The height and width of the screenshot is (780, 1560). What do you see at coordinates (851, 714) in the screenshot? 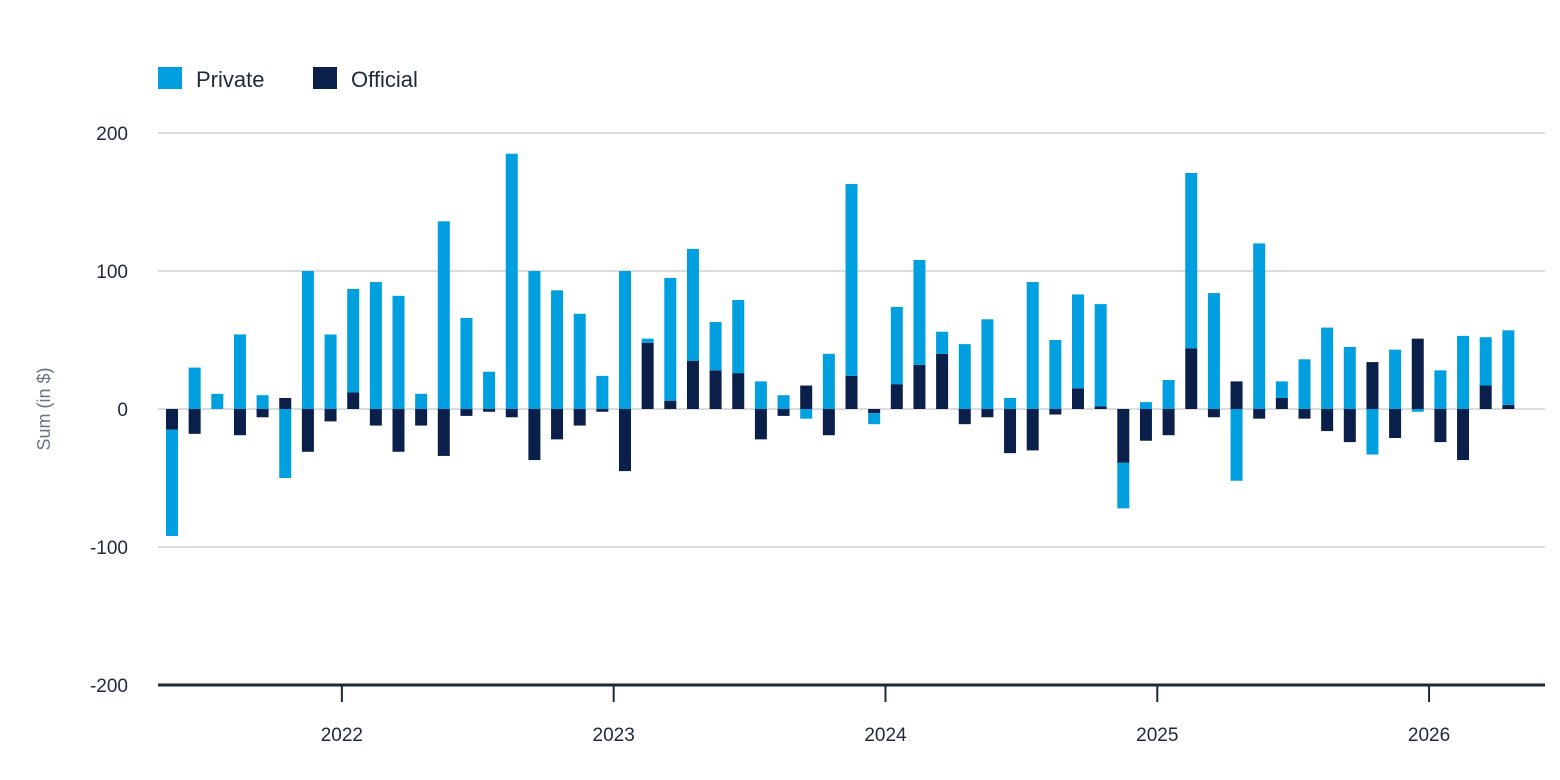
I see `x-axis: 2022 2023 2024 2025 2026` at bounding box center [851, 714].